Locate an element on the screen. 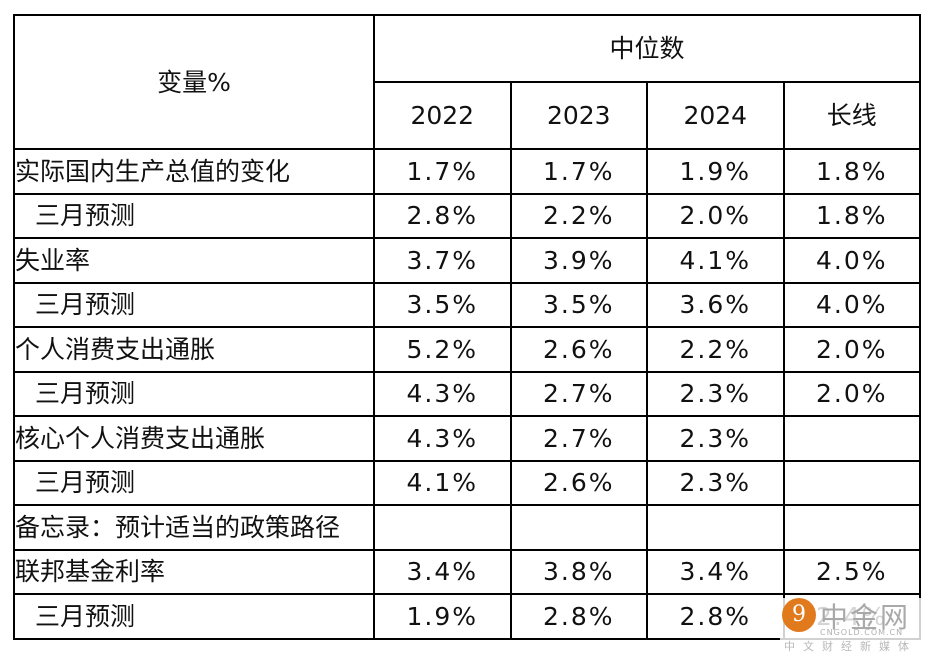 The width and height of the screenshot is (938, 660). row-label: 个人消费支出通胀 is located at coordinates (194, 349).